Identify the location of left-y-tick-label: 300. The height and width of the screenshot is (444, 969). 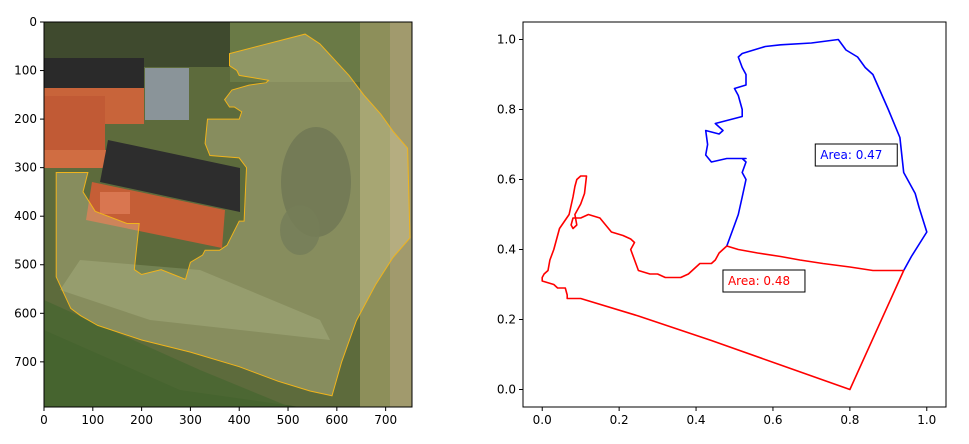
(25, 168).